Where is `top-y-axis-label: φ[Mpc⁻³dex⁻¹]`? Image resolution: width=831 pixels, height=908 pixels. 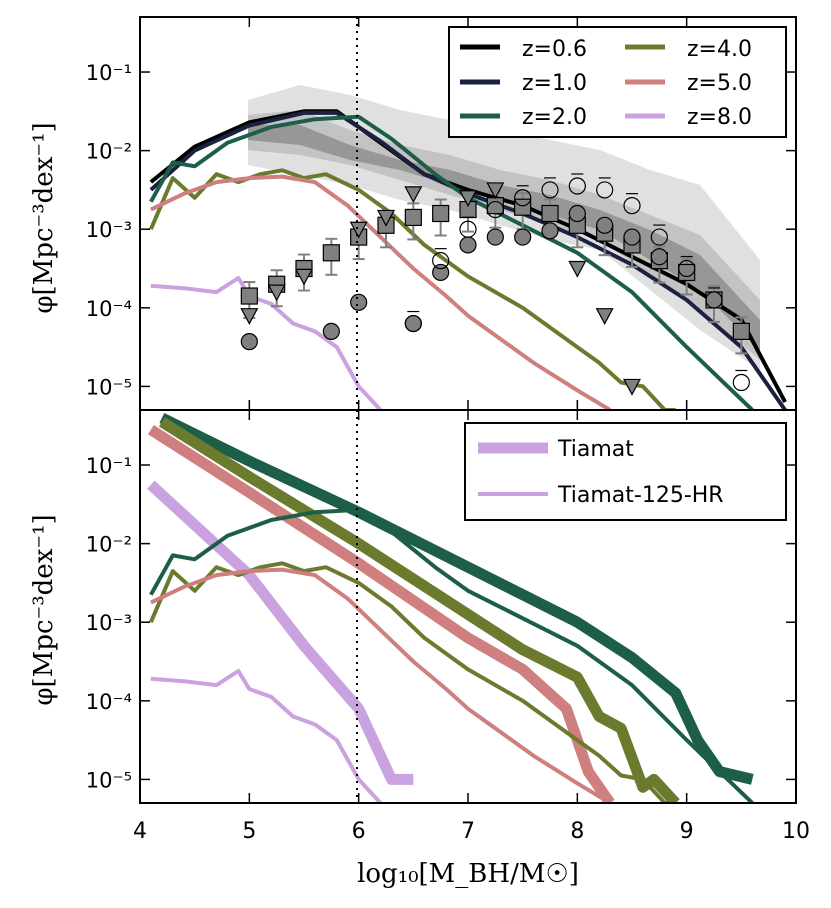
top-y-axis-label: φ[Mpc⁻³dex⁻¹] is located at coordinates (44, 217).